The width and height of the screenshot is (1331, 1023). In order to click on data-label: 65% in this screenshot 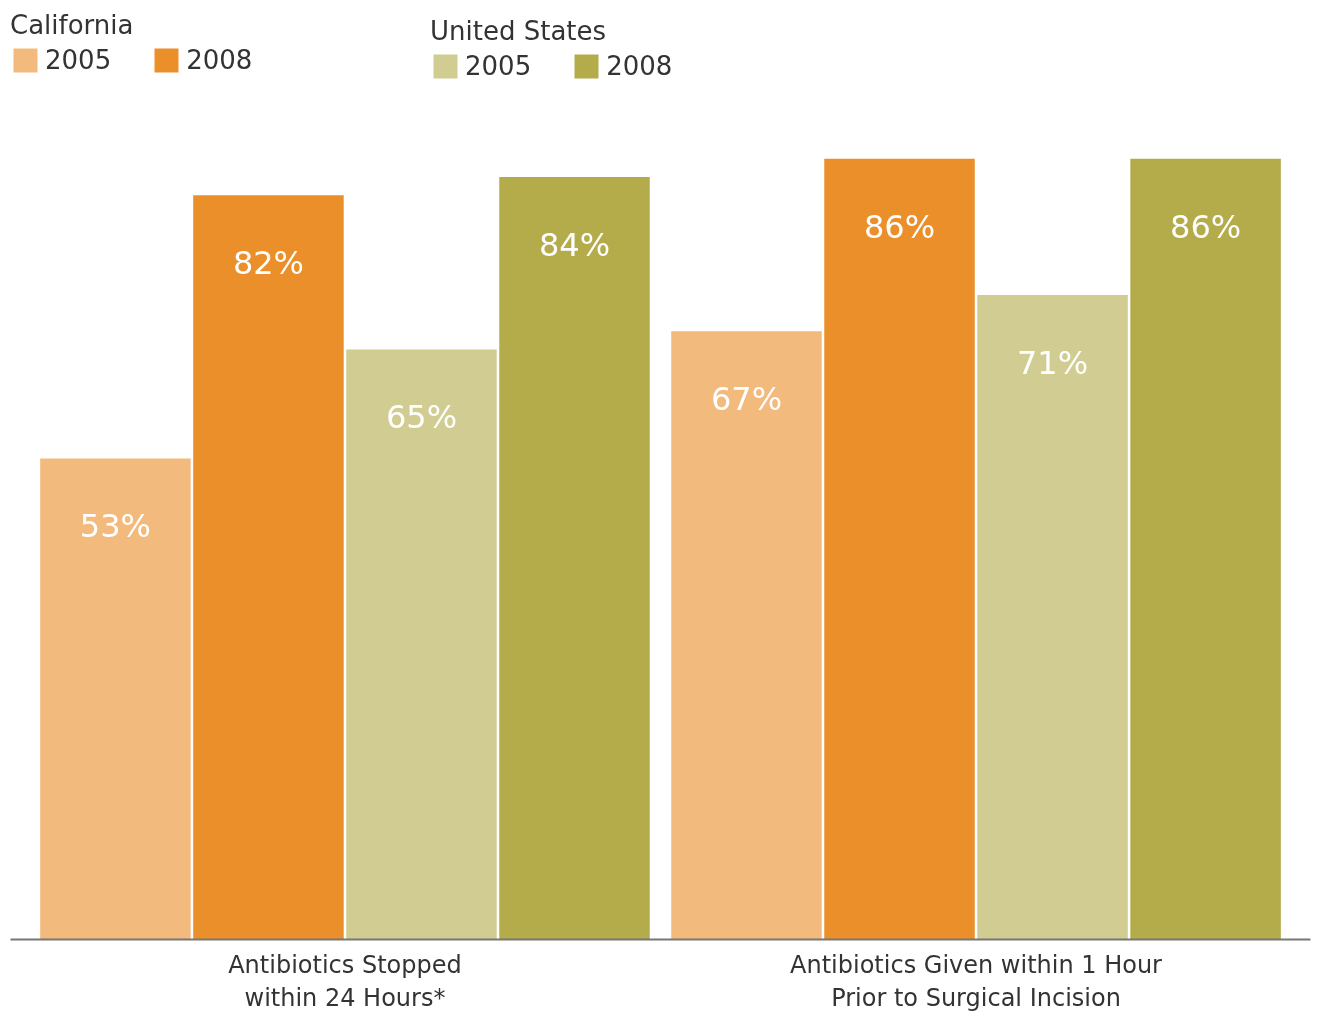, I will do `click(421, 417)`.